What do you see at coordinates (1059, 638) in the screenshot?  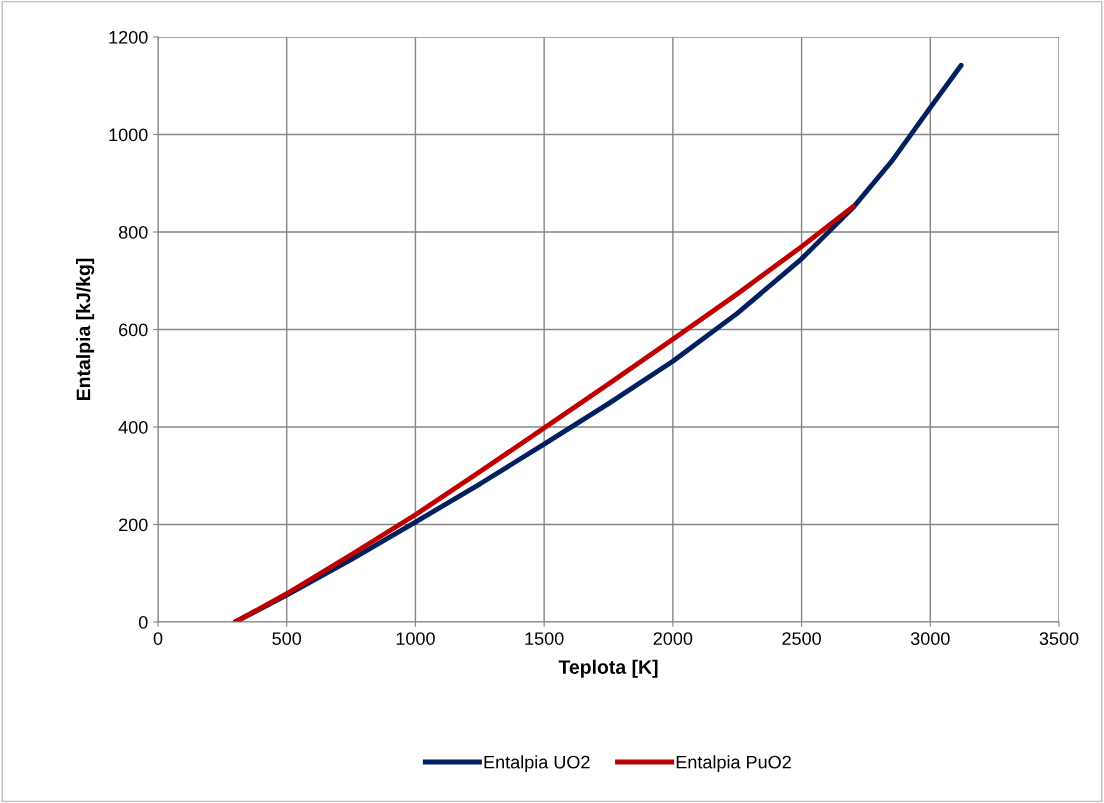 I see `x-tick-label: 3500` at bounding box center [1059, 638].